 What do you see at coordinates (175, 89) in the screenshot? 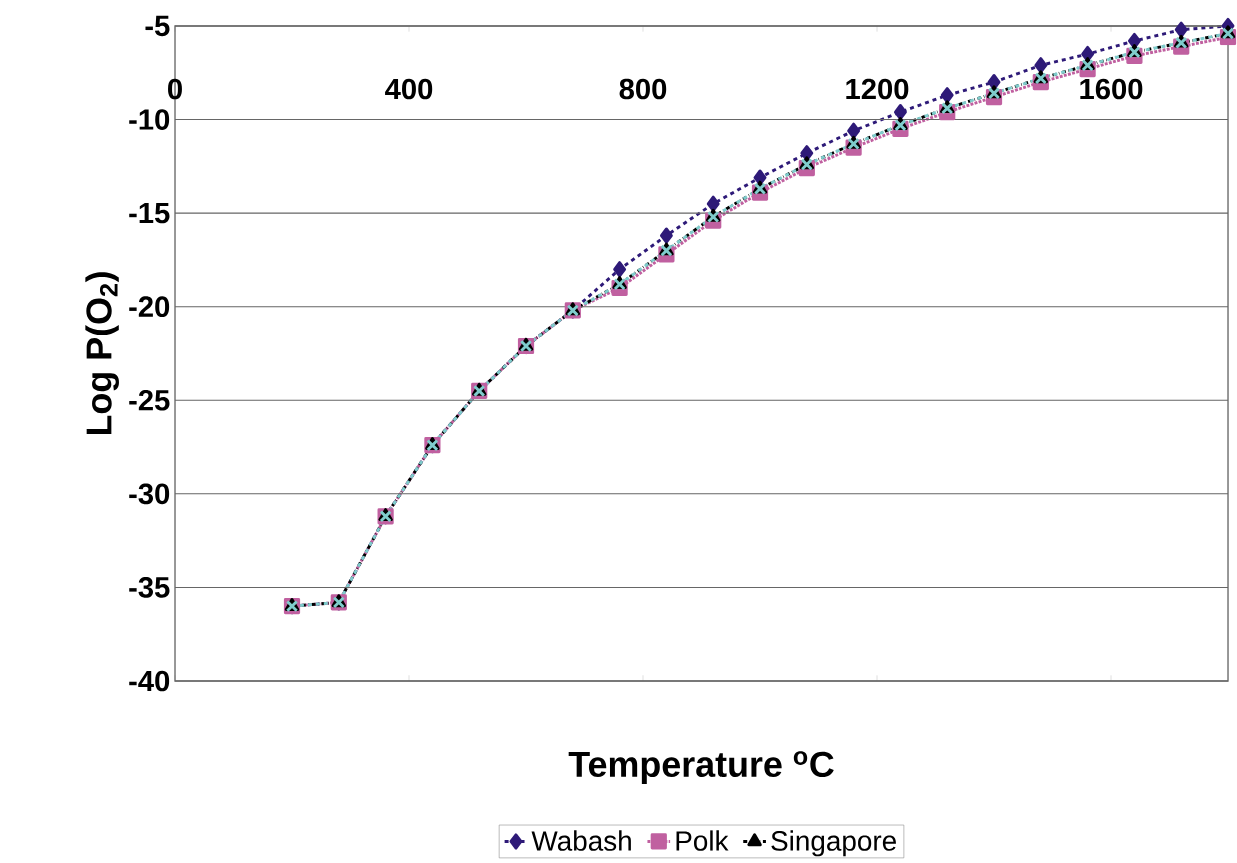
I see `x-tick-label: 0` at bounding box center [175, 89].